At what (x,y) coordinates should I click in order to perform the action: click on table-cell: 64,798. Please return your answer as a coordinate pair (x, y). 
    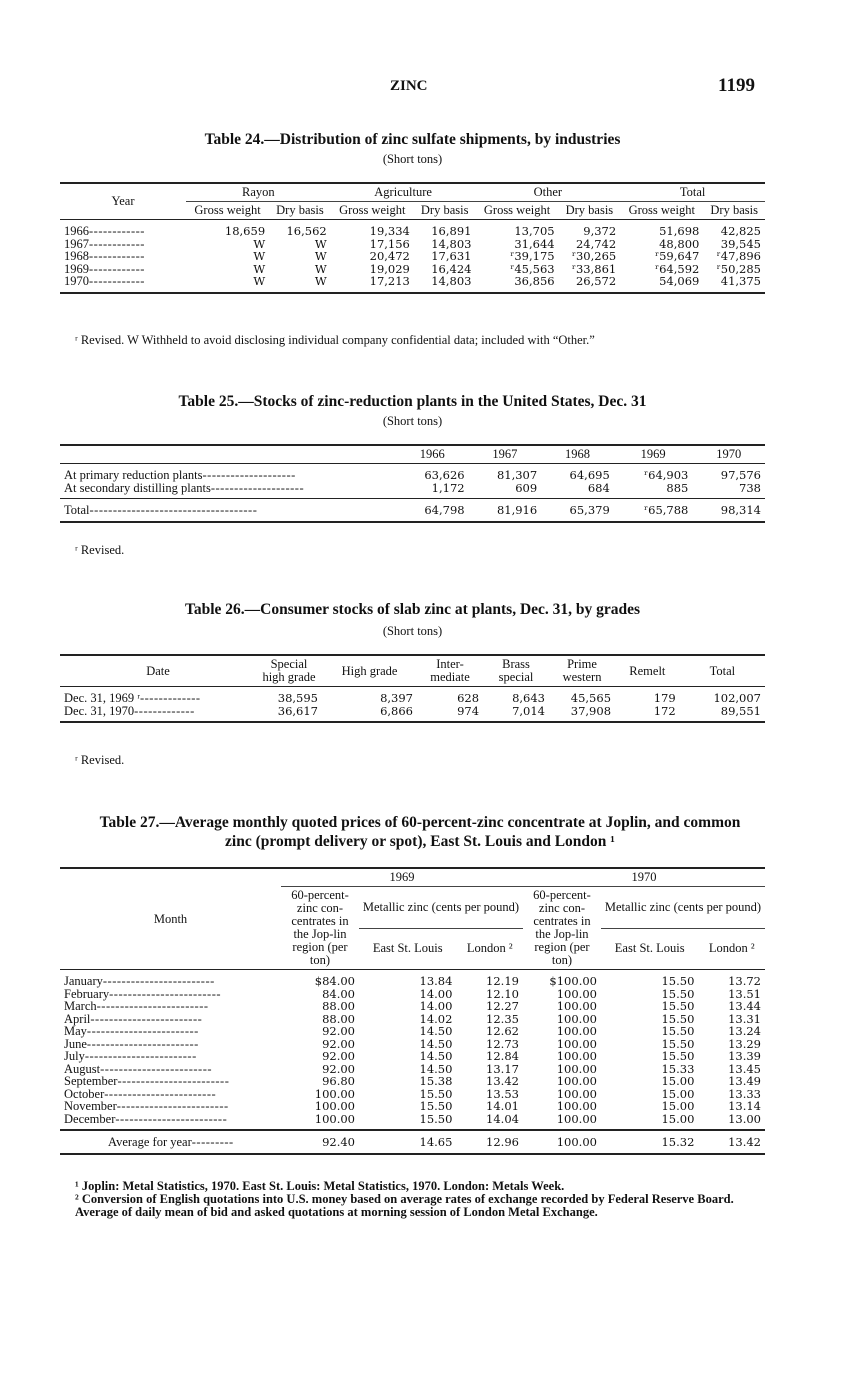
    Looking at the image, I should click on (444, 510).